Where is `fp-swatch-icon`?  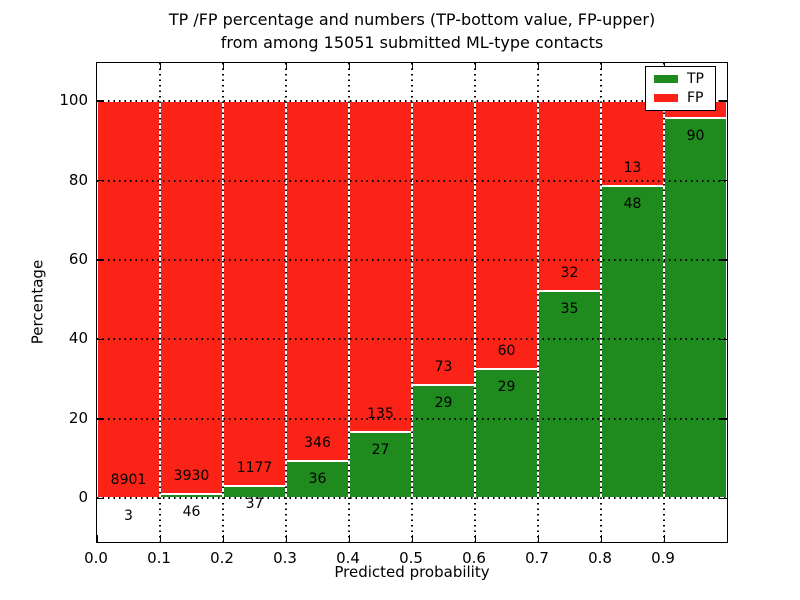
fp-swatch-icon is located at coordinates (666, 98).